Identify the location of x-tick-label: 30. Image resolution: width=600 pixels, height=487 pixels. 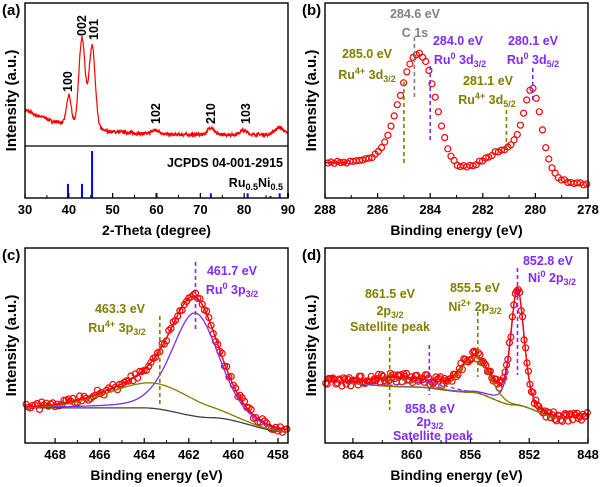
(25, 209).